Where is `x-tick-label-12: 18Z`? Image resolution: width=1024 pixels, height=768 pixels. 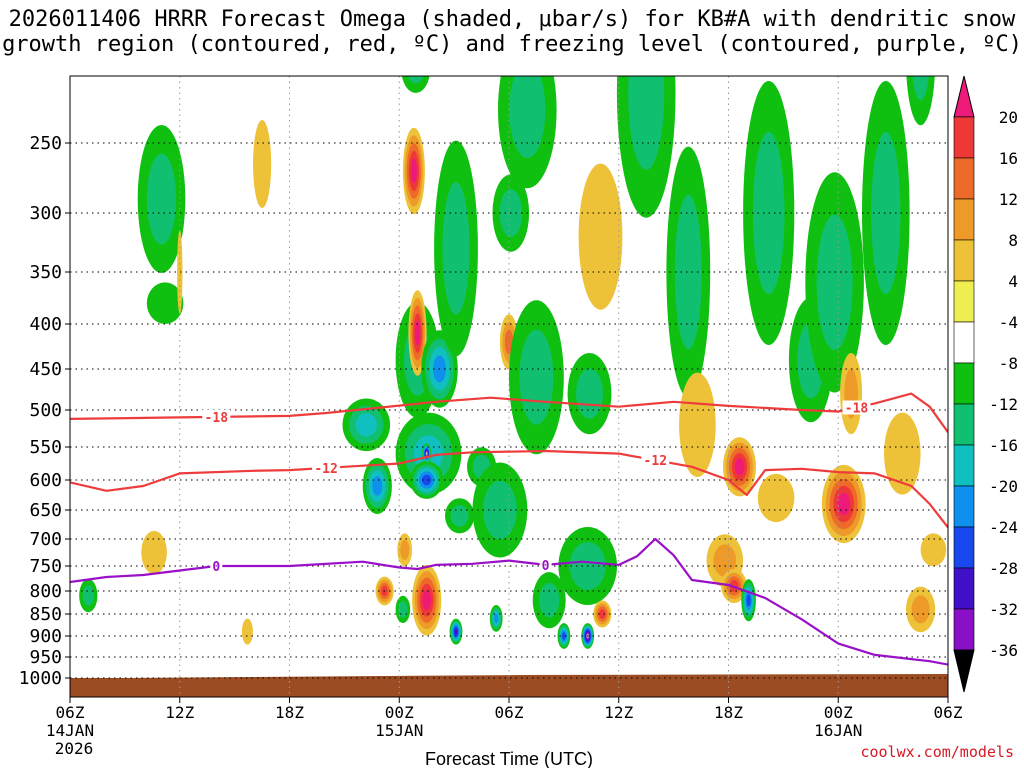
x-tick-label-12: 18Z is located at coordinates (289, 712).